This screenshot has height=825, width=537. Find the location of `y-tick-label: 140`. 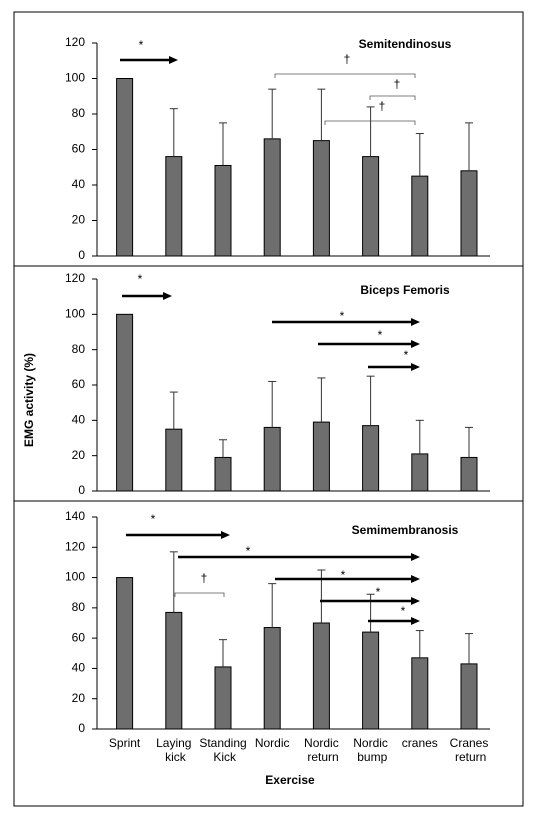

y-tick-label: 140 is located at coordinates (75, 516).